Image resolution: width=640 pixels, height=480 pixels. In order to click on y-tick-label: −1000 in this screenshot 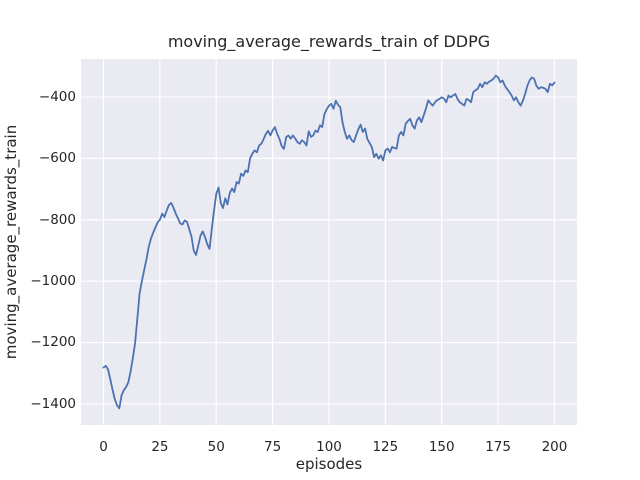, I will do `click(53, 281)`.